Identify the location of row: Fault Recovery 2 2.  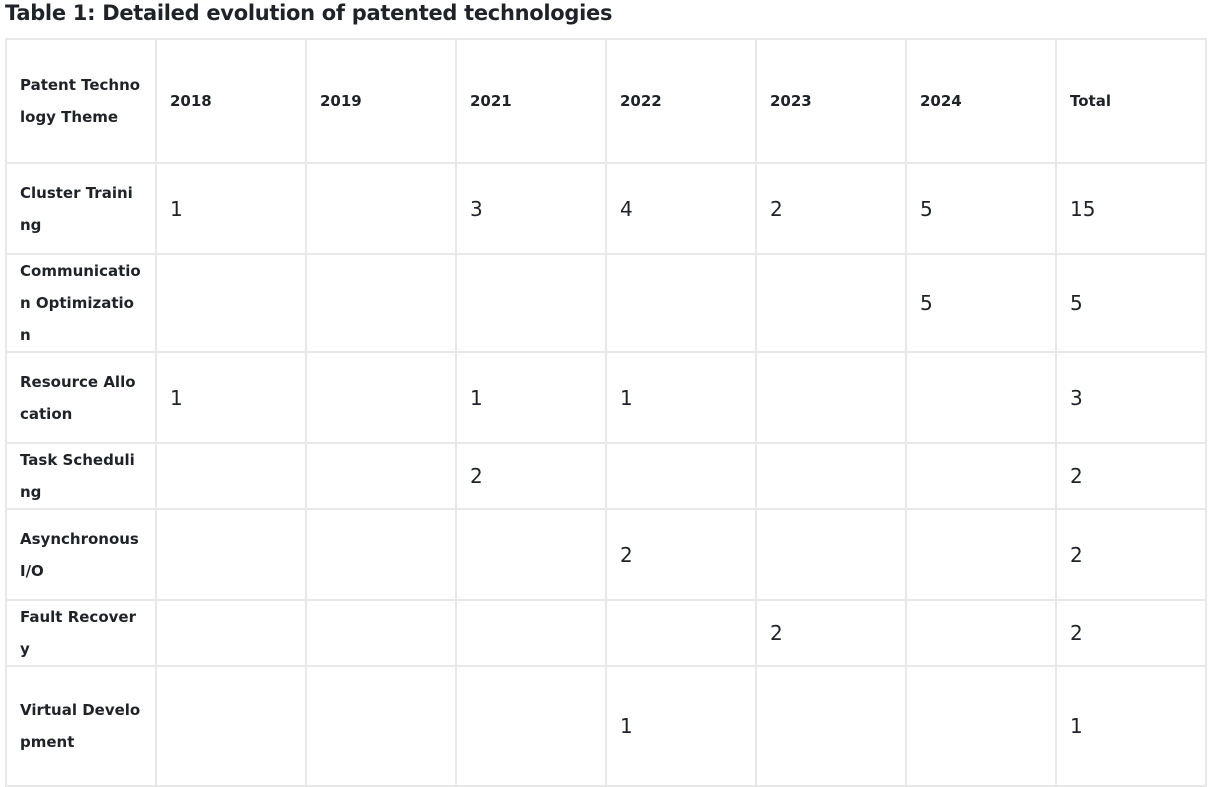
(606, 633).